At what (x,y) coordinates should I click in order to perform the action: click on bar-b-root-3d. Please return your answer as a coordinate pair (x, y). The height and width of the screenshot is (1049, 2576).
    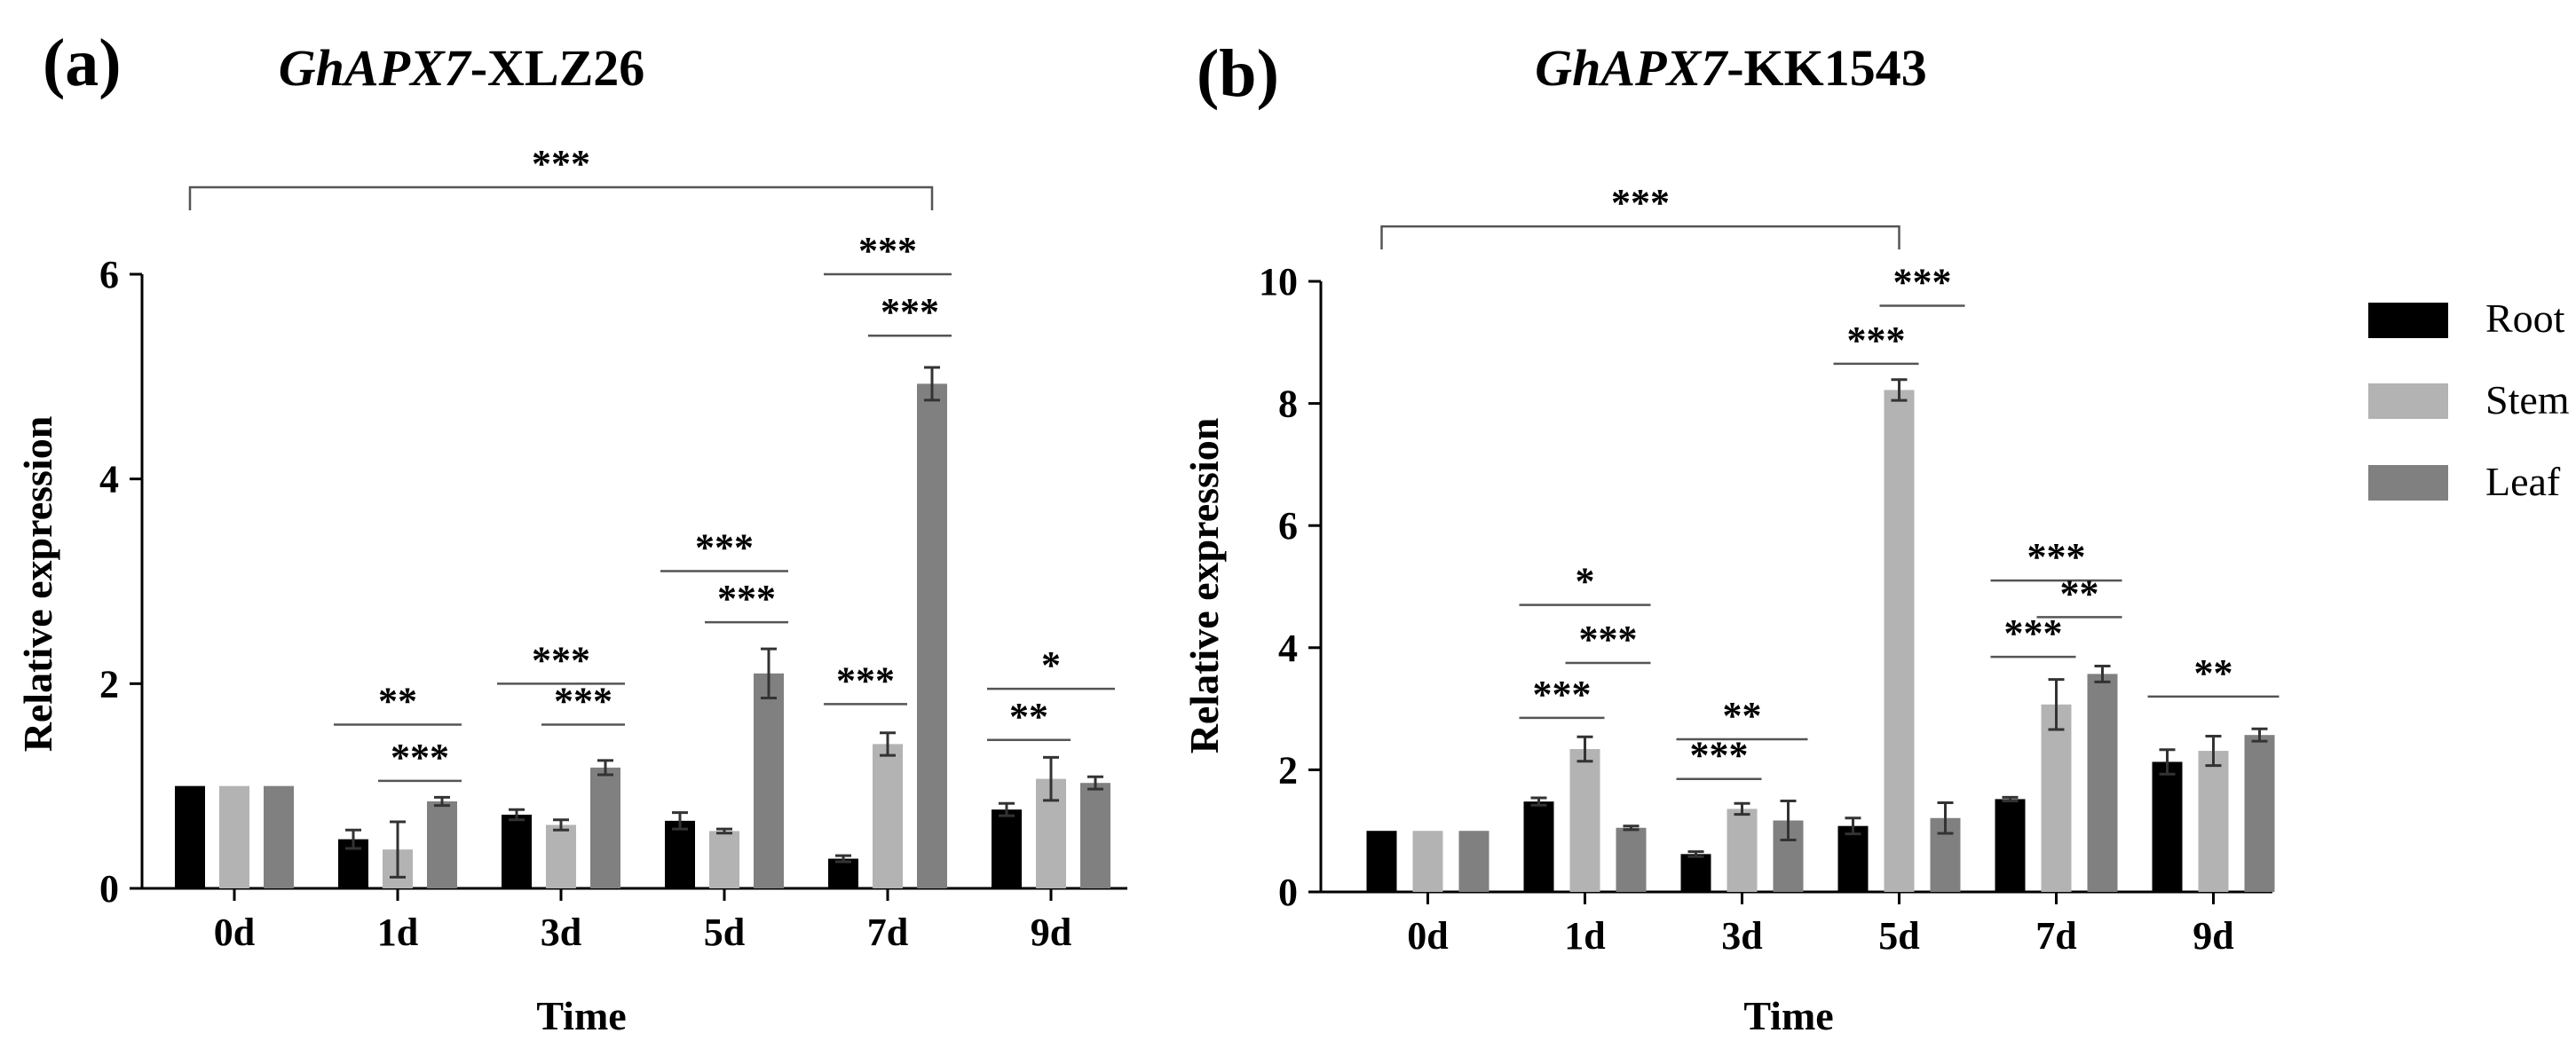
    Looking at the image, I should click on (1695, 873).